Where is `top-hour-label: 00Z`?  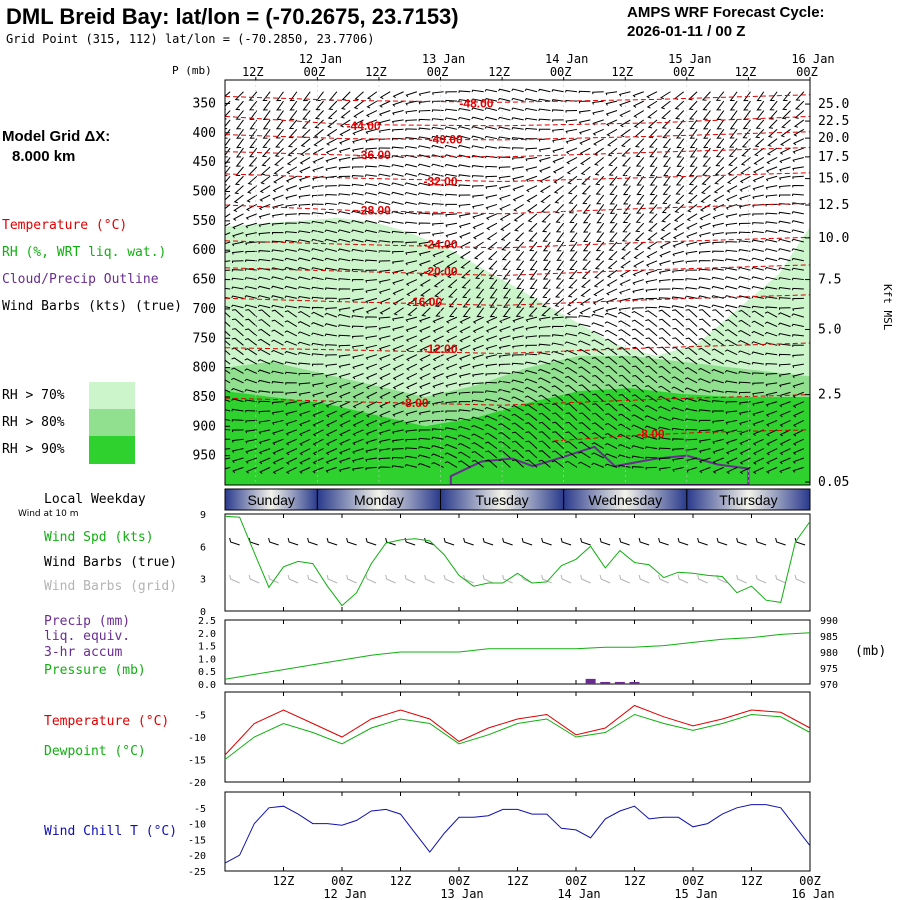
top-hour-label: 00Z is located at coordinates (438, 72).